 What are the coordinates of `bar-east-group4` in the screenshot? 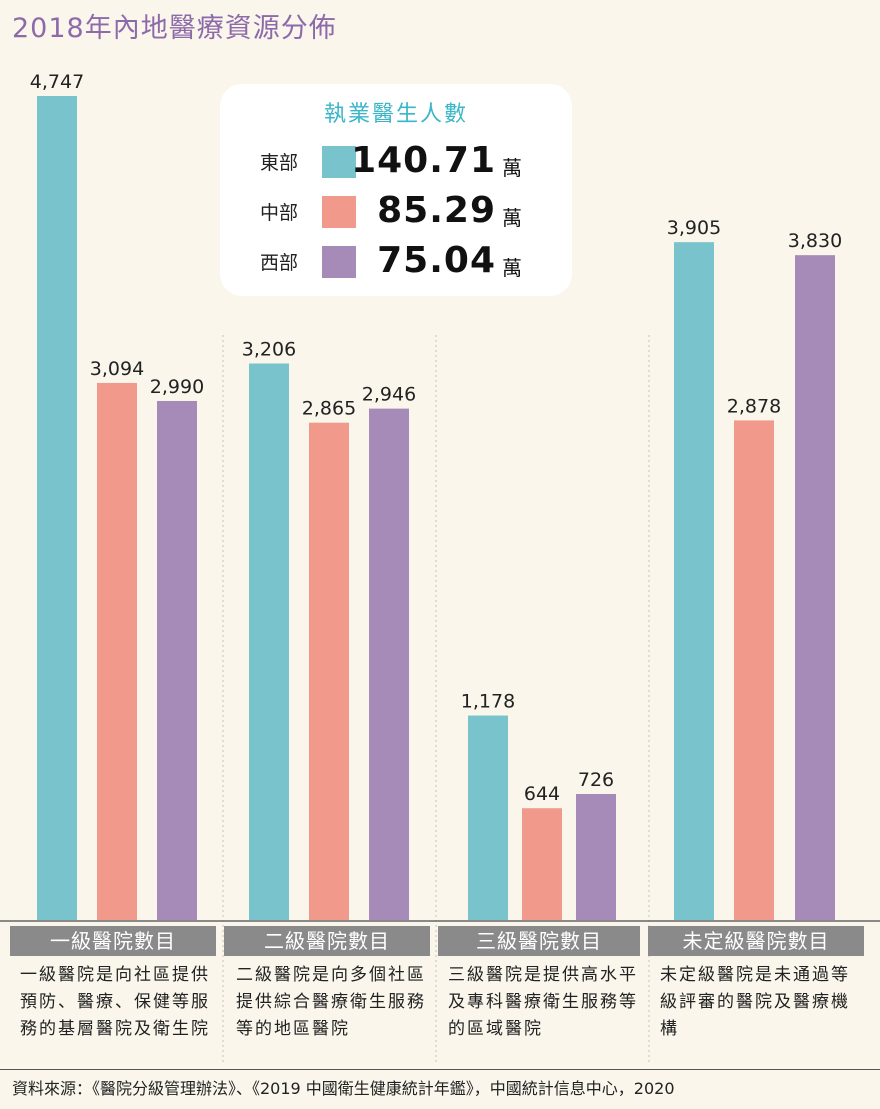 It's located at (694, 581).